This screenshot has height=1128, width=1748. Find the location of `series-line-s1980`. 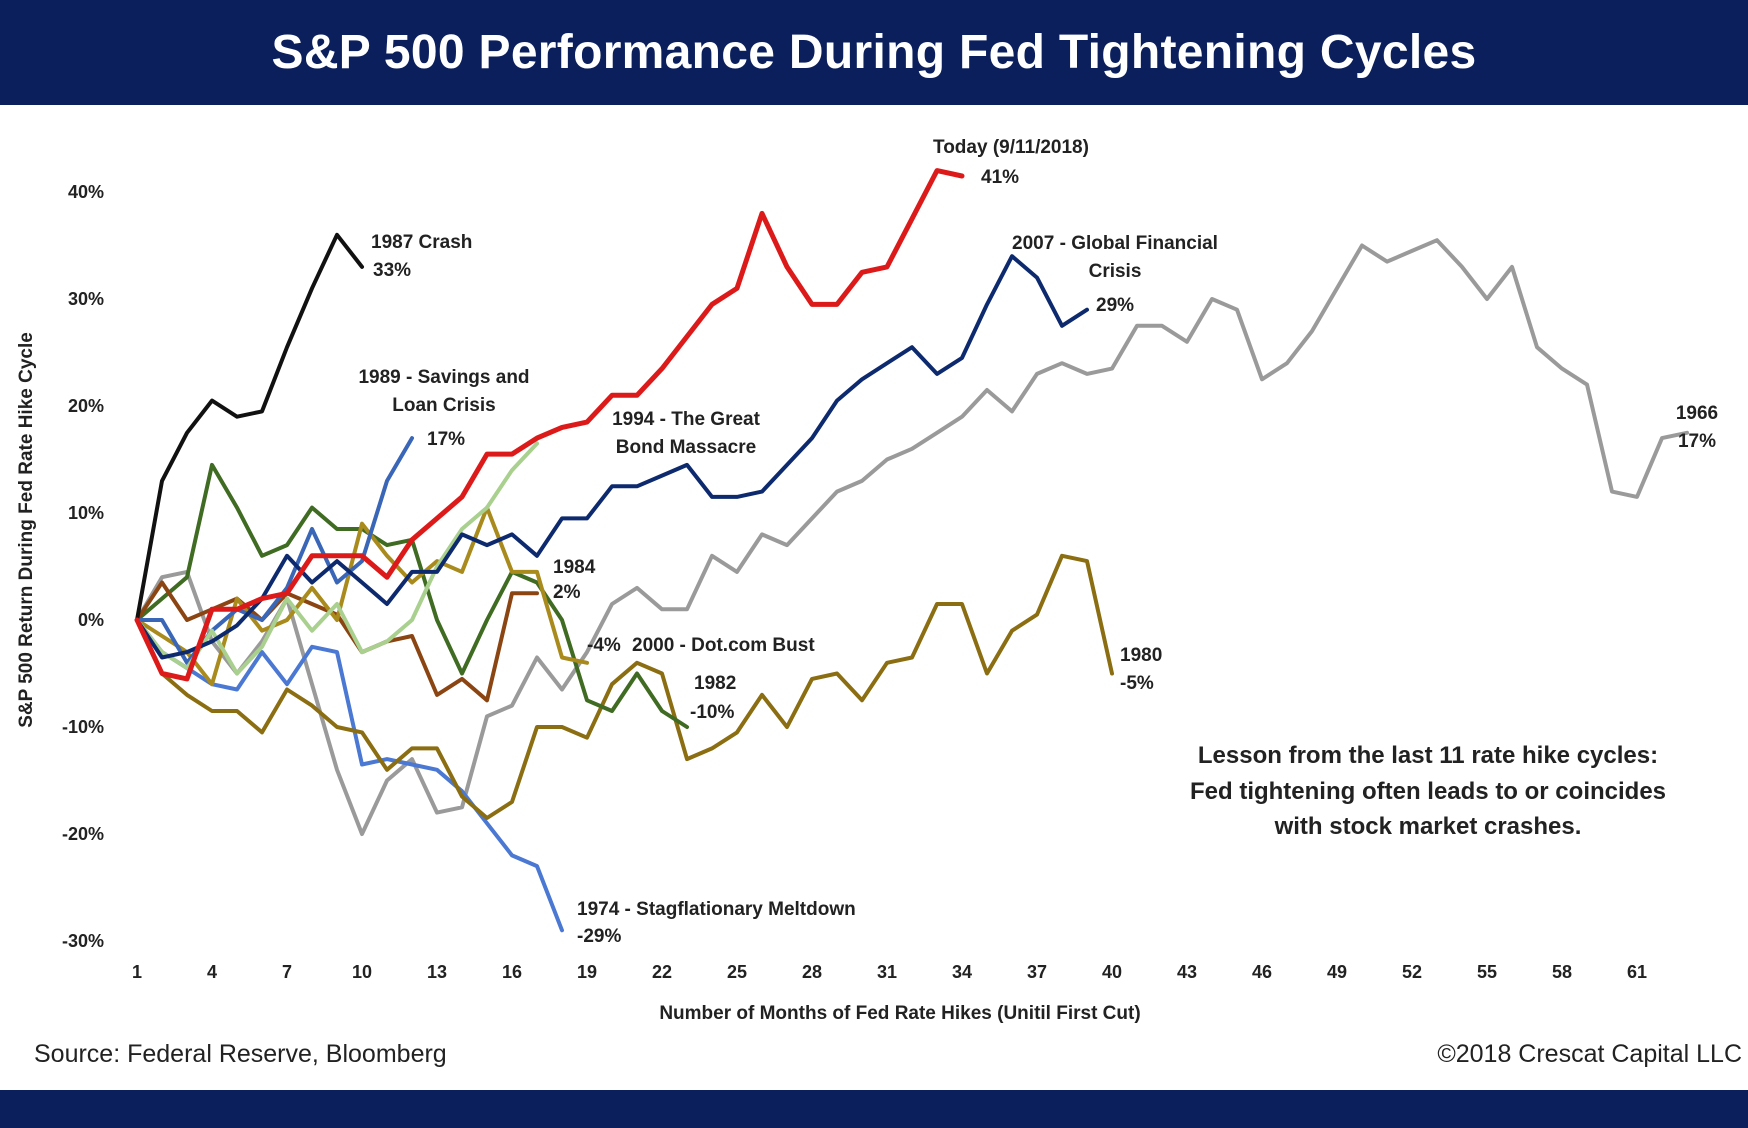

series-line-s1980 is located at coordinates (624, 686).